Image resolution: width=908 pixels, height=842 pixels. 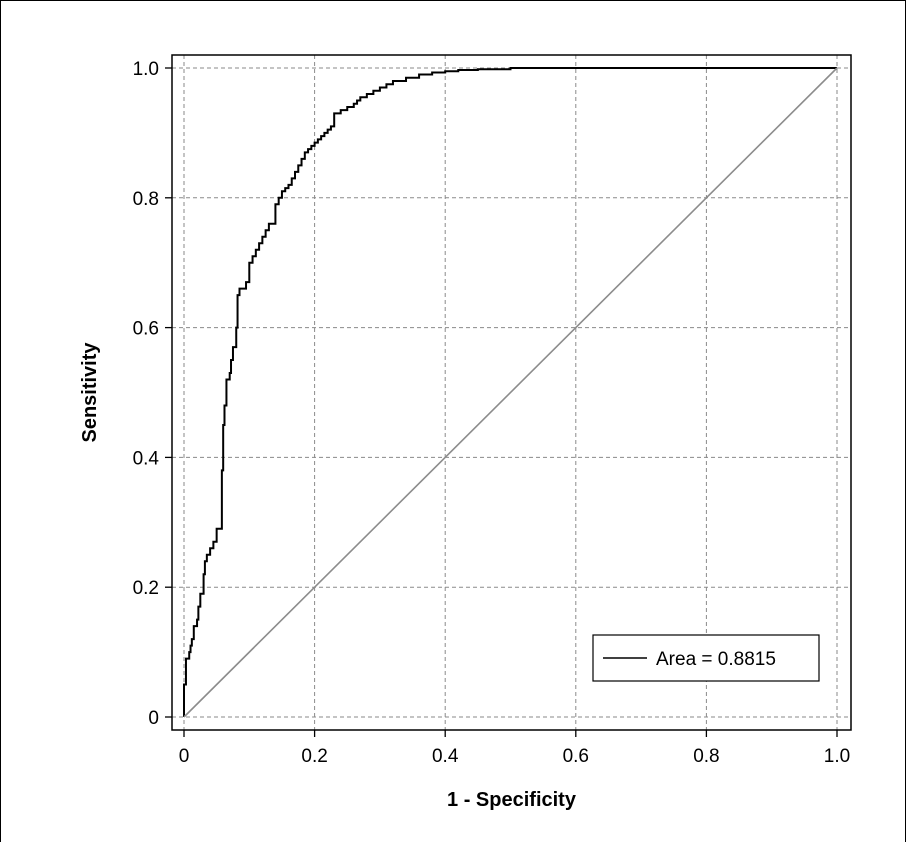 What do you see at coordinates (576, 756) in the screenshot?
I see `x-tick-label: 0.6` at bounding box center [576, 756].